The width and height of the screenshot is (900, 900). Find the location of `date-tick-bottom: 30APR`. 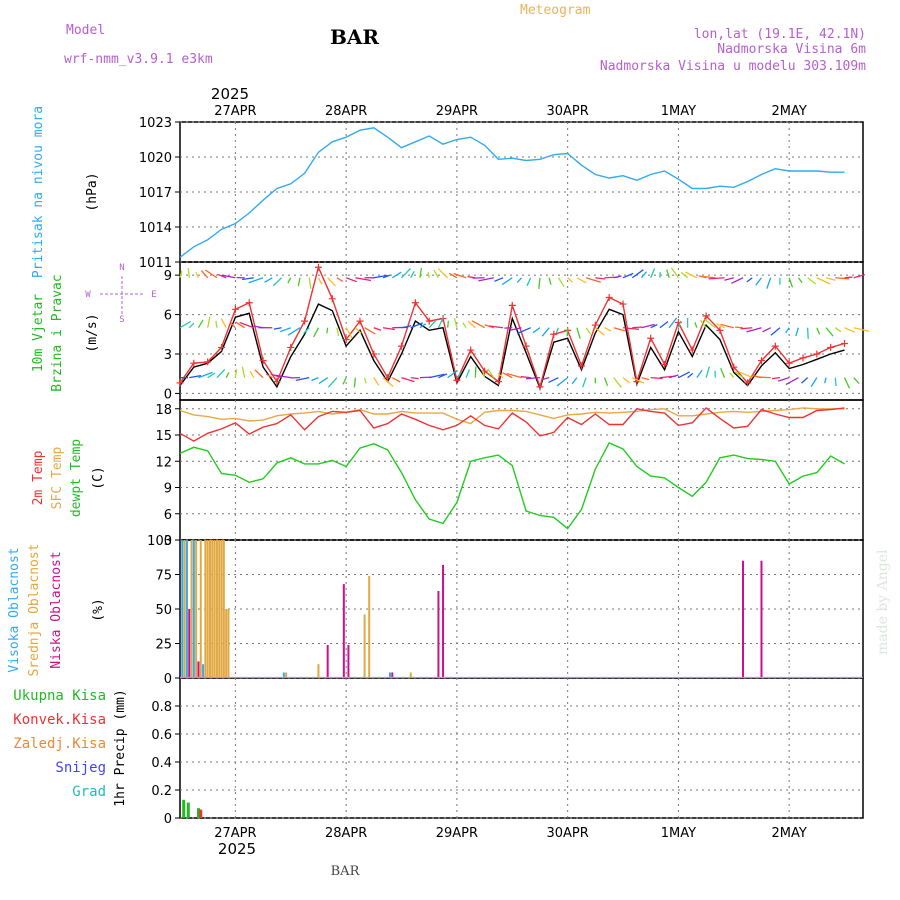

date-tick-bottom: 30APR is located at coordinates (567, 833).